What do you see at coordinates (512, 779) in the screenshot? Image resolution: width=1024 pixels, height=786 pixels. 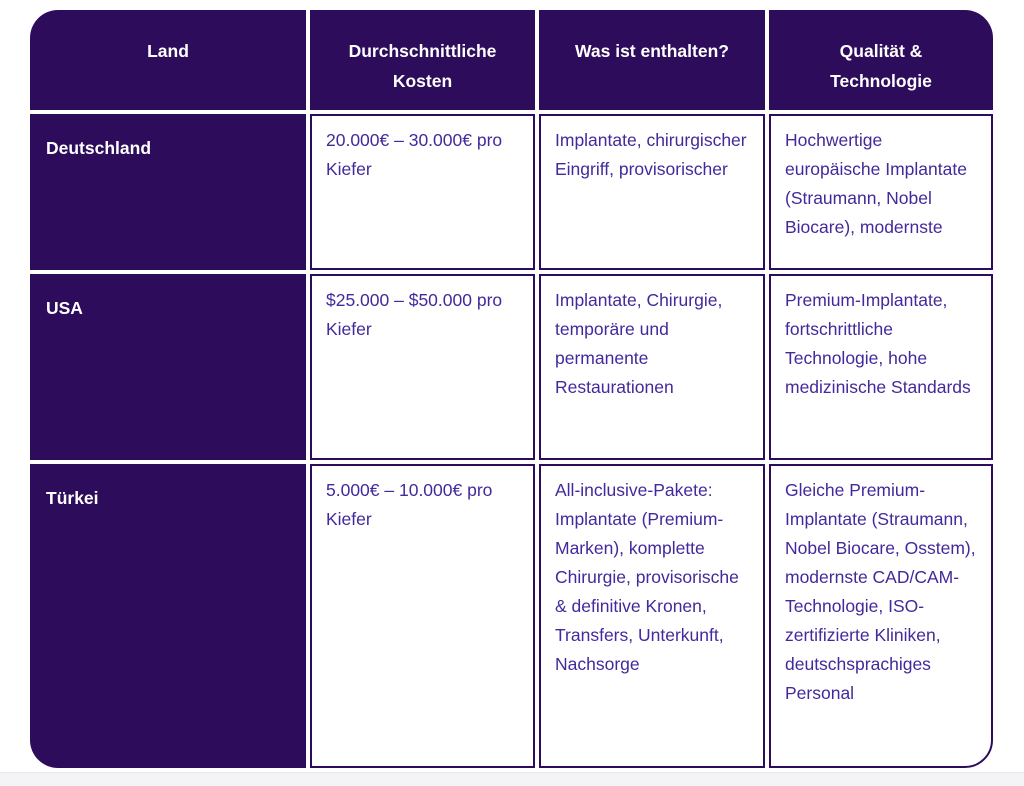 I see `page-bottom-strip` at bounding box center [512, 779].